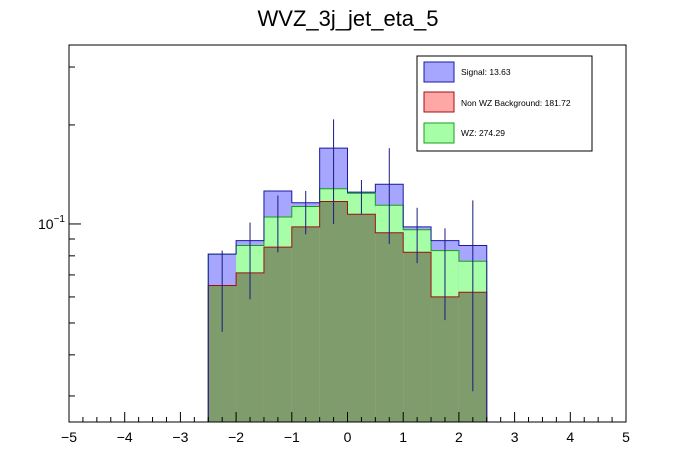 The width and height of the screenshot is (696, 472). Describe the element at coordinates (51, 223) in the screenshot. I see `y-tick-label: 10−1` at that location.